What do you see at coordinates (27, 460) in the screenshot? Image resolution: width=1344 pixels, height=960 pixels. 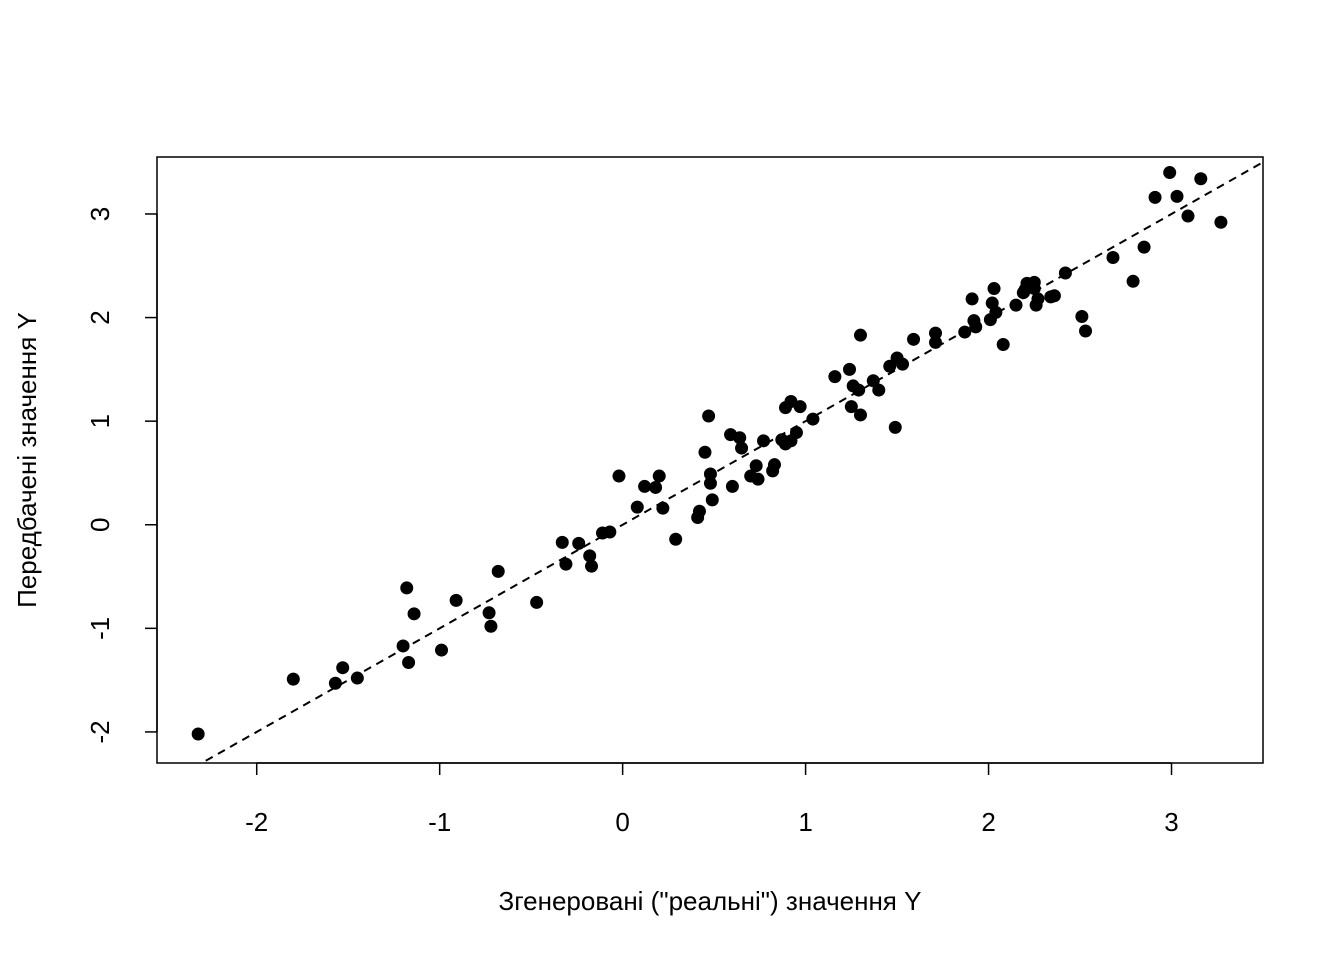 I see `y-axis-title: Передбачені значення Y` at bounding box center [27, 460].